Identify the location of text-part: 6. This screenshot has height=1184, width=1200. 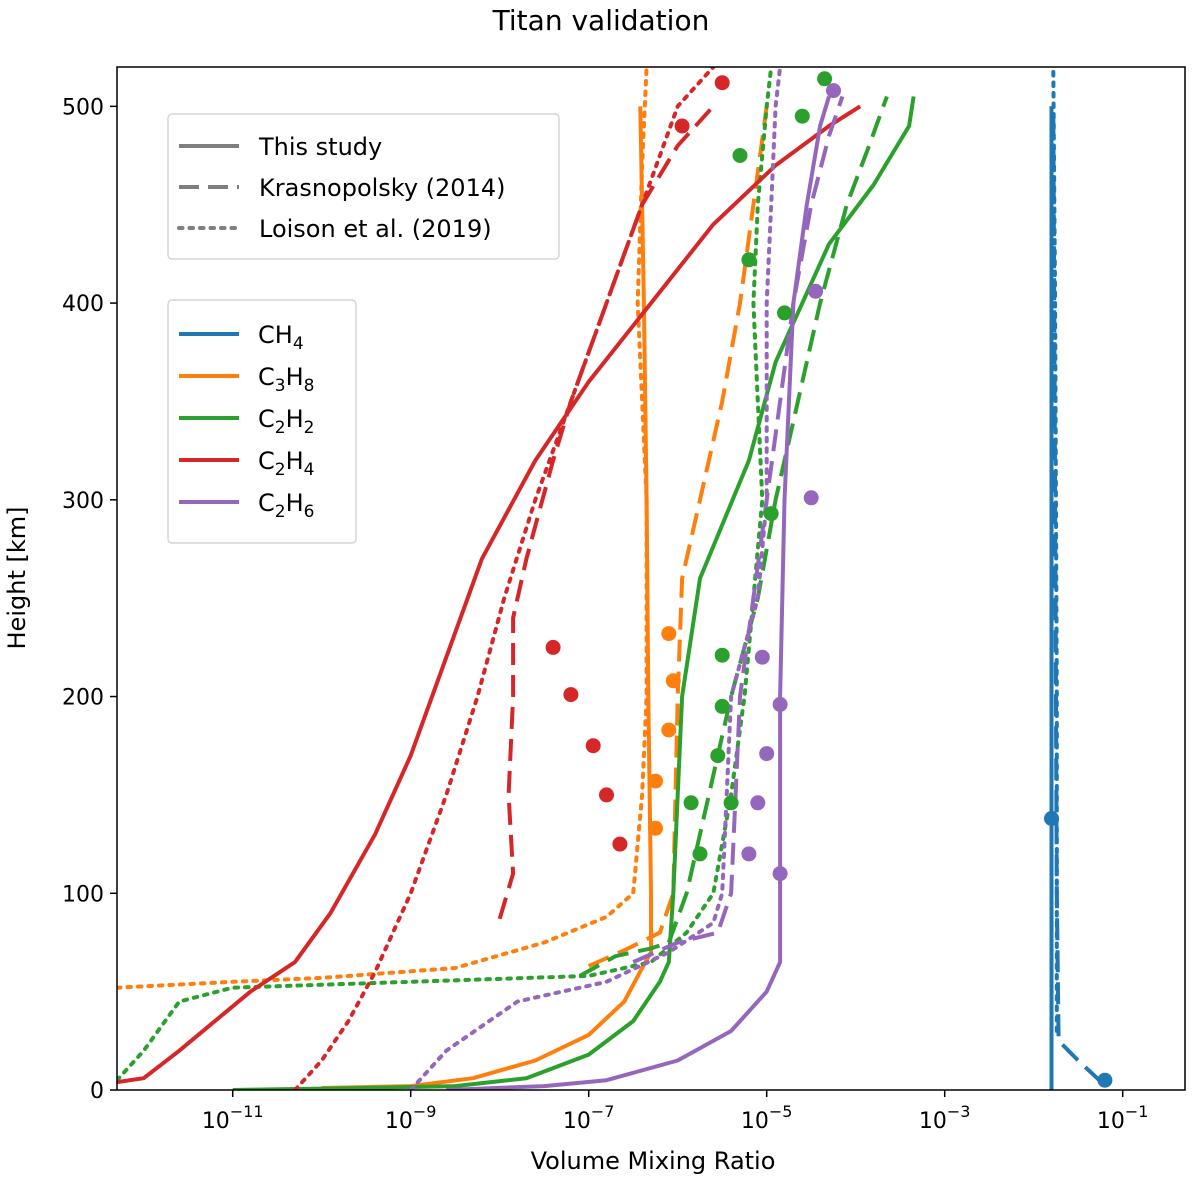
(309, 512).